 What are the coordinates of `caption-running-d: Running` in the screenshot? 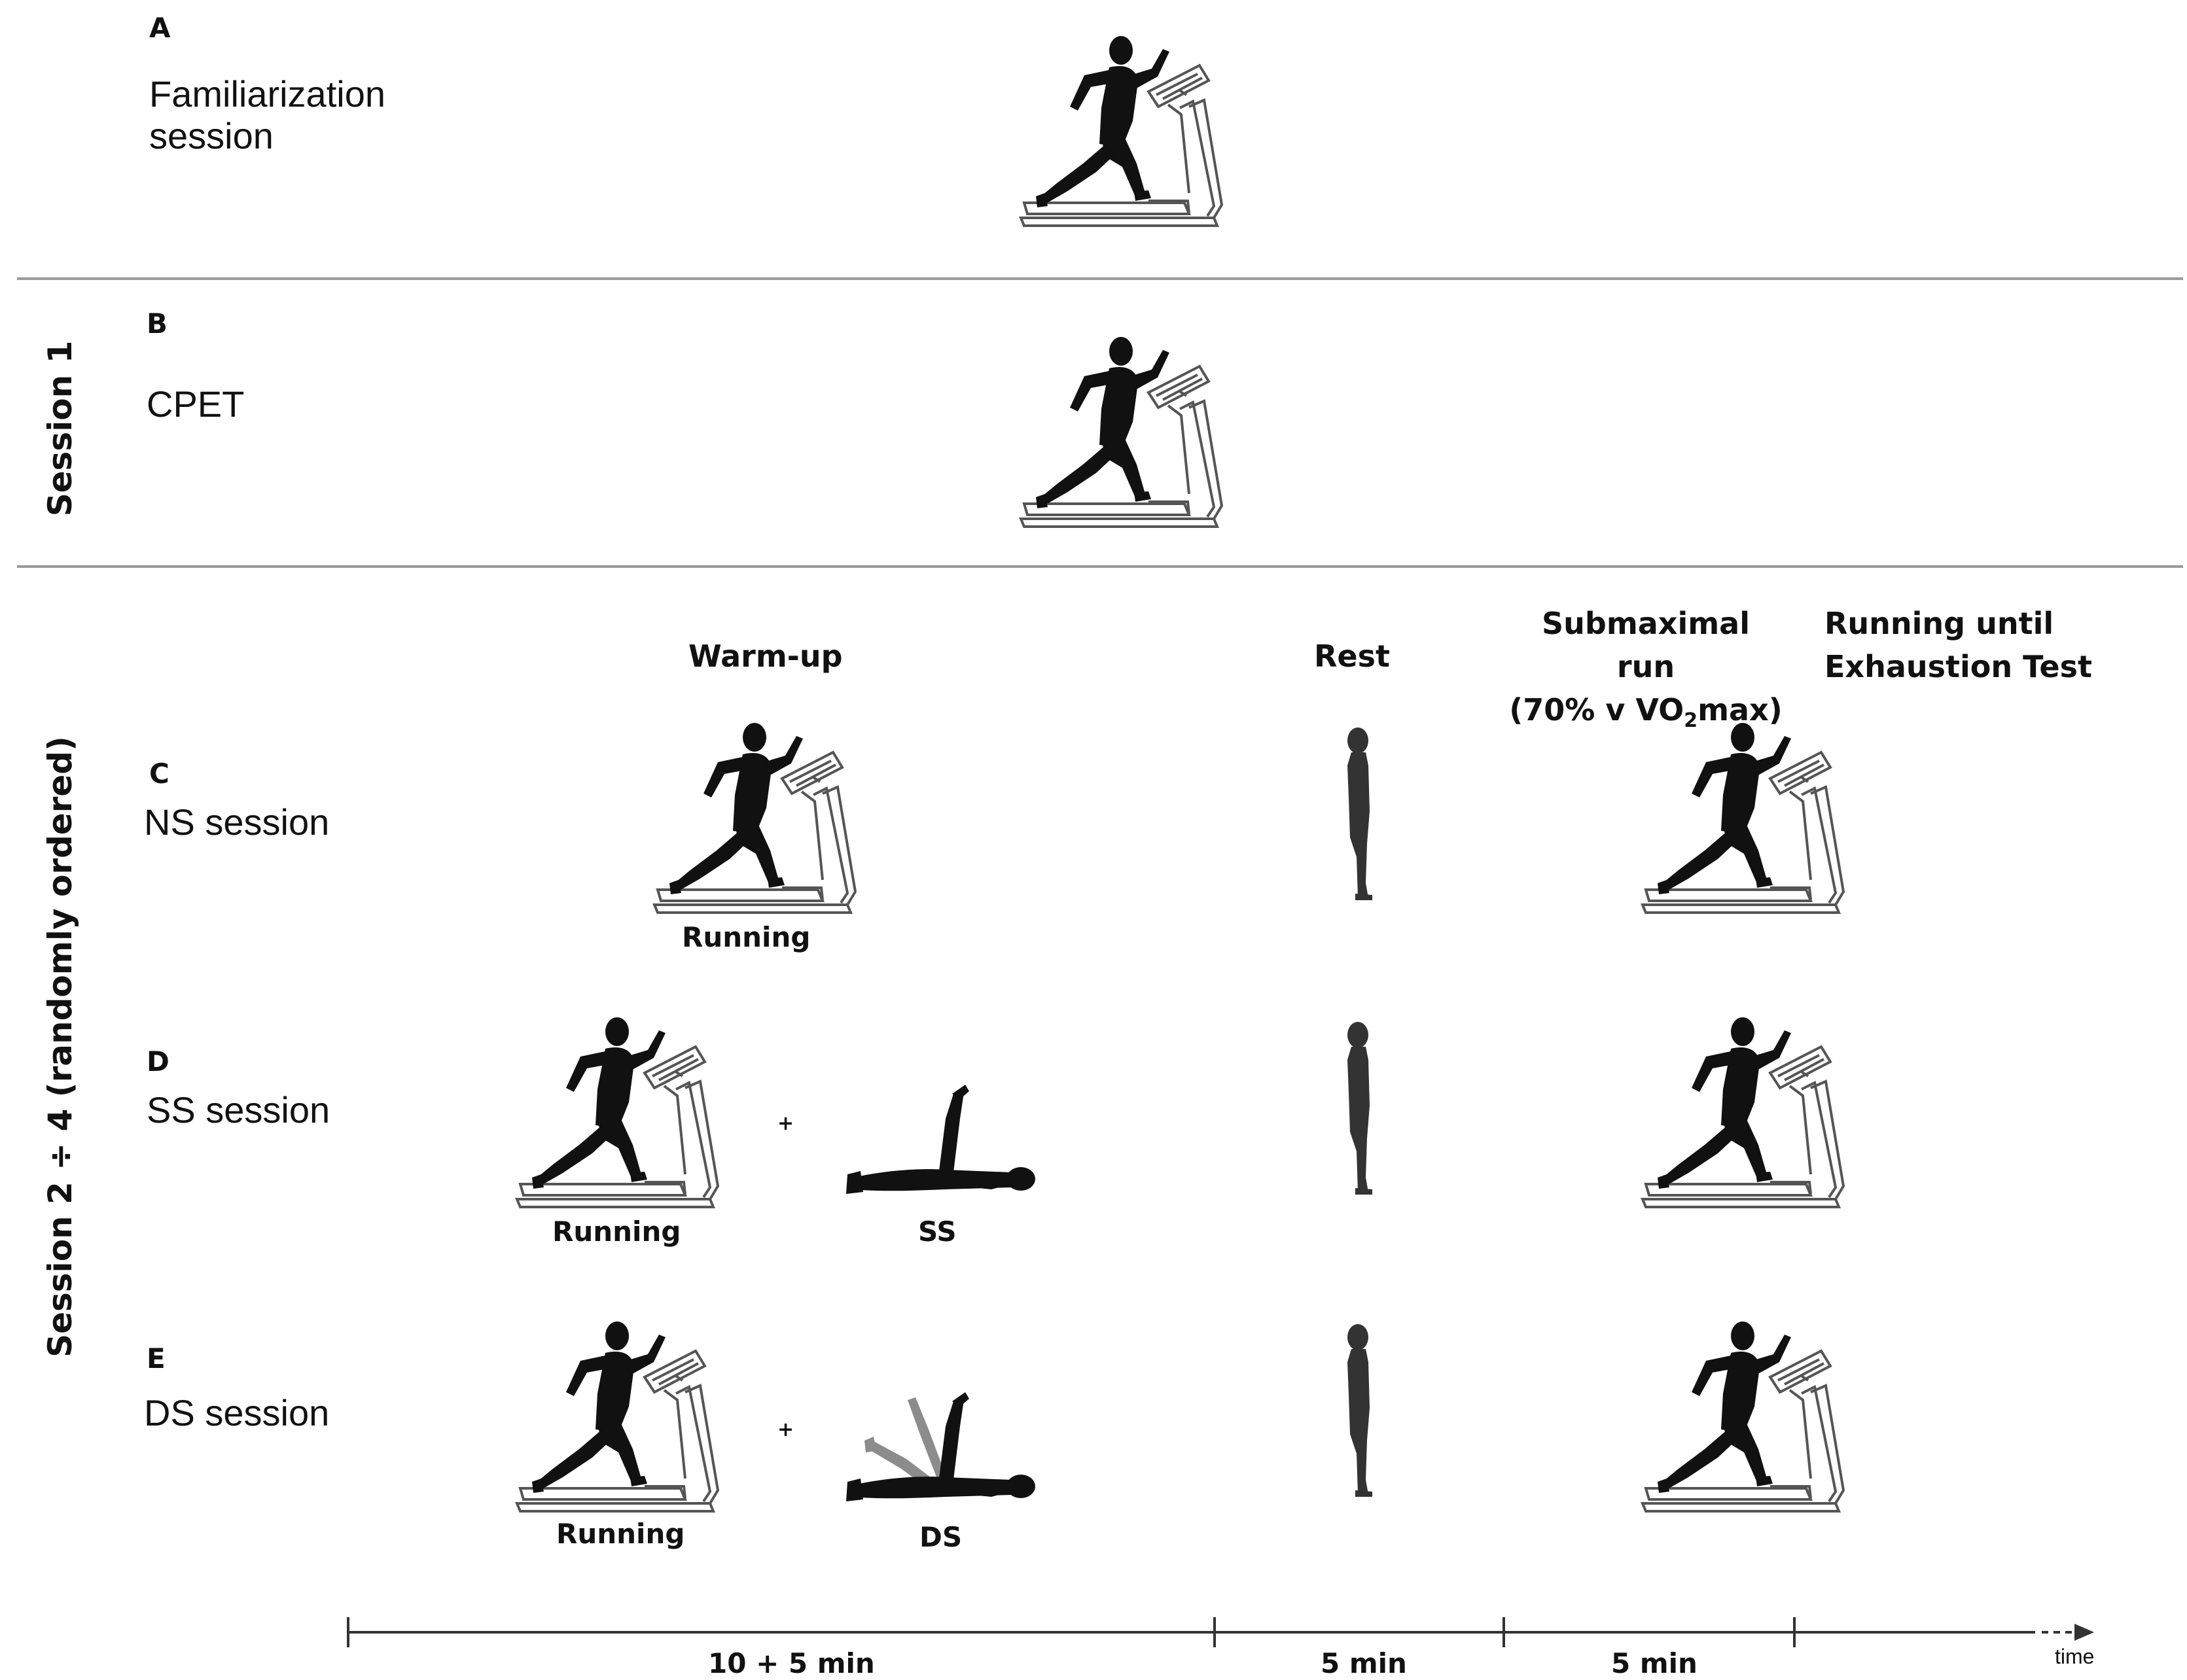 It's located at (616, 1232).